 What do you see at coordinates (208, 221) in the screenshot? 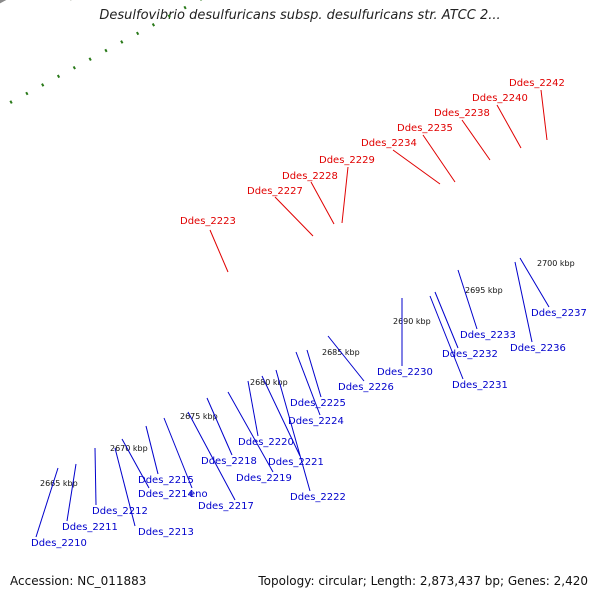
I see `gene-label-ddes_2223: Ddes_2223` at bounding box center [208, 221].